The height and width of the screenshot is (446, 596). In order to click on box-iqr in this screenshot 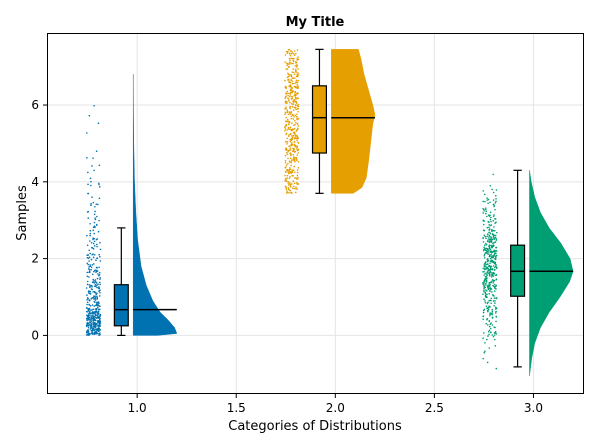, I will do `click(319, 119)`.